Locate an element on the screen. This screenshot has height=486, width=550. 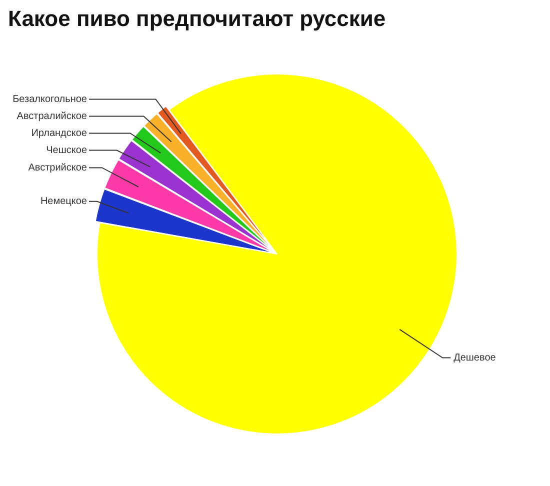
slice-label: Ирландское is located at coordinates (59, 134).